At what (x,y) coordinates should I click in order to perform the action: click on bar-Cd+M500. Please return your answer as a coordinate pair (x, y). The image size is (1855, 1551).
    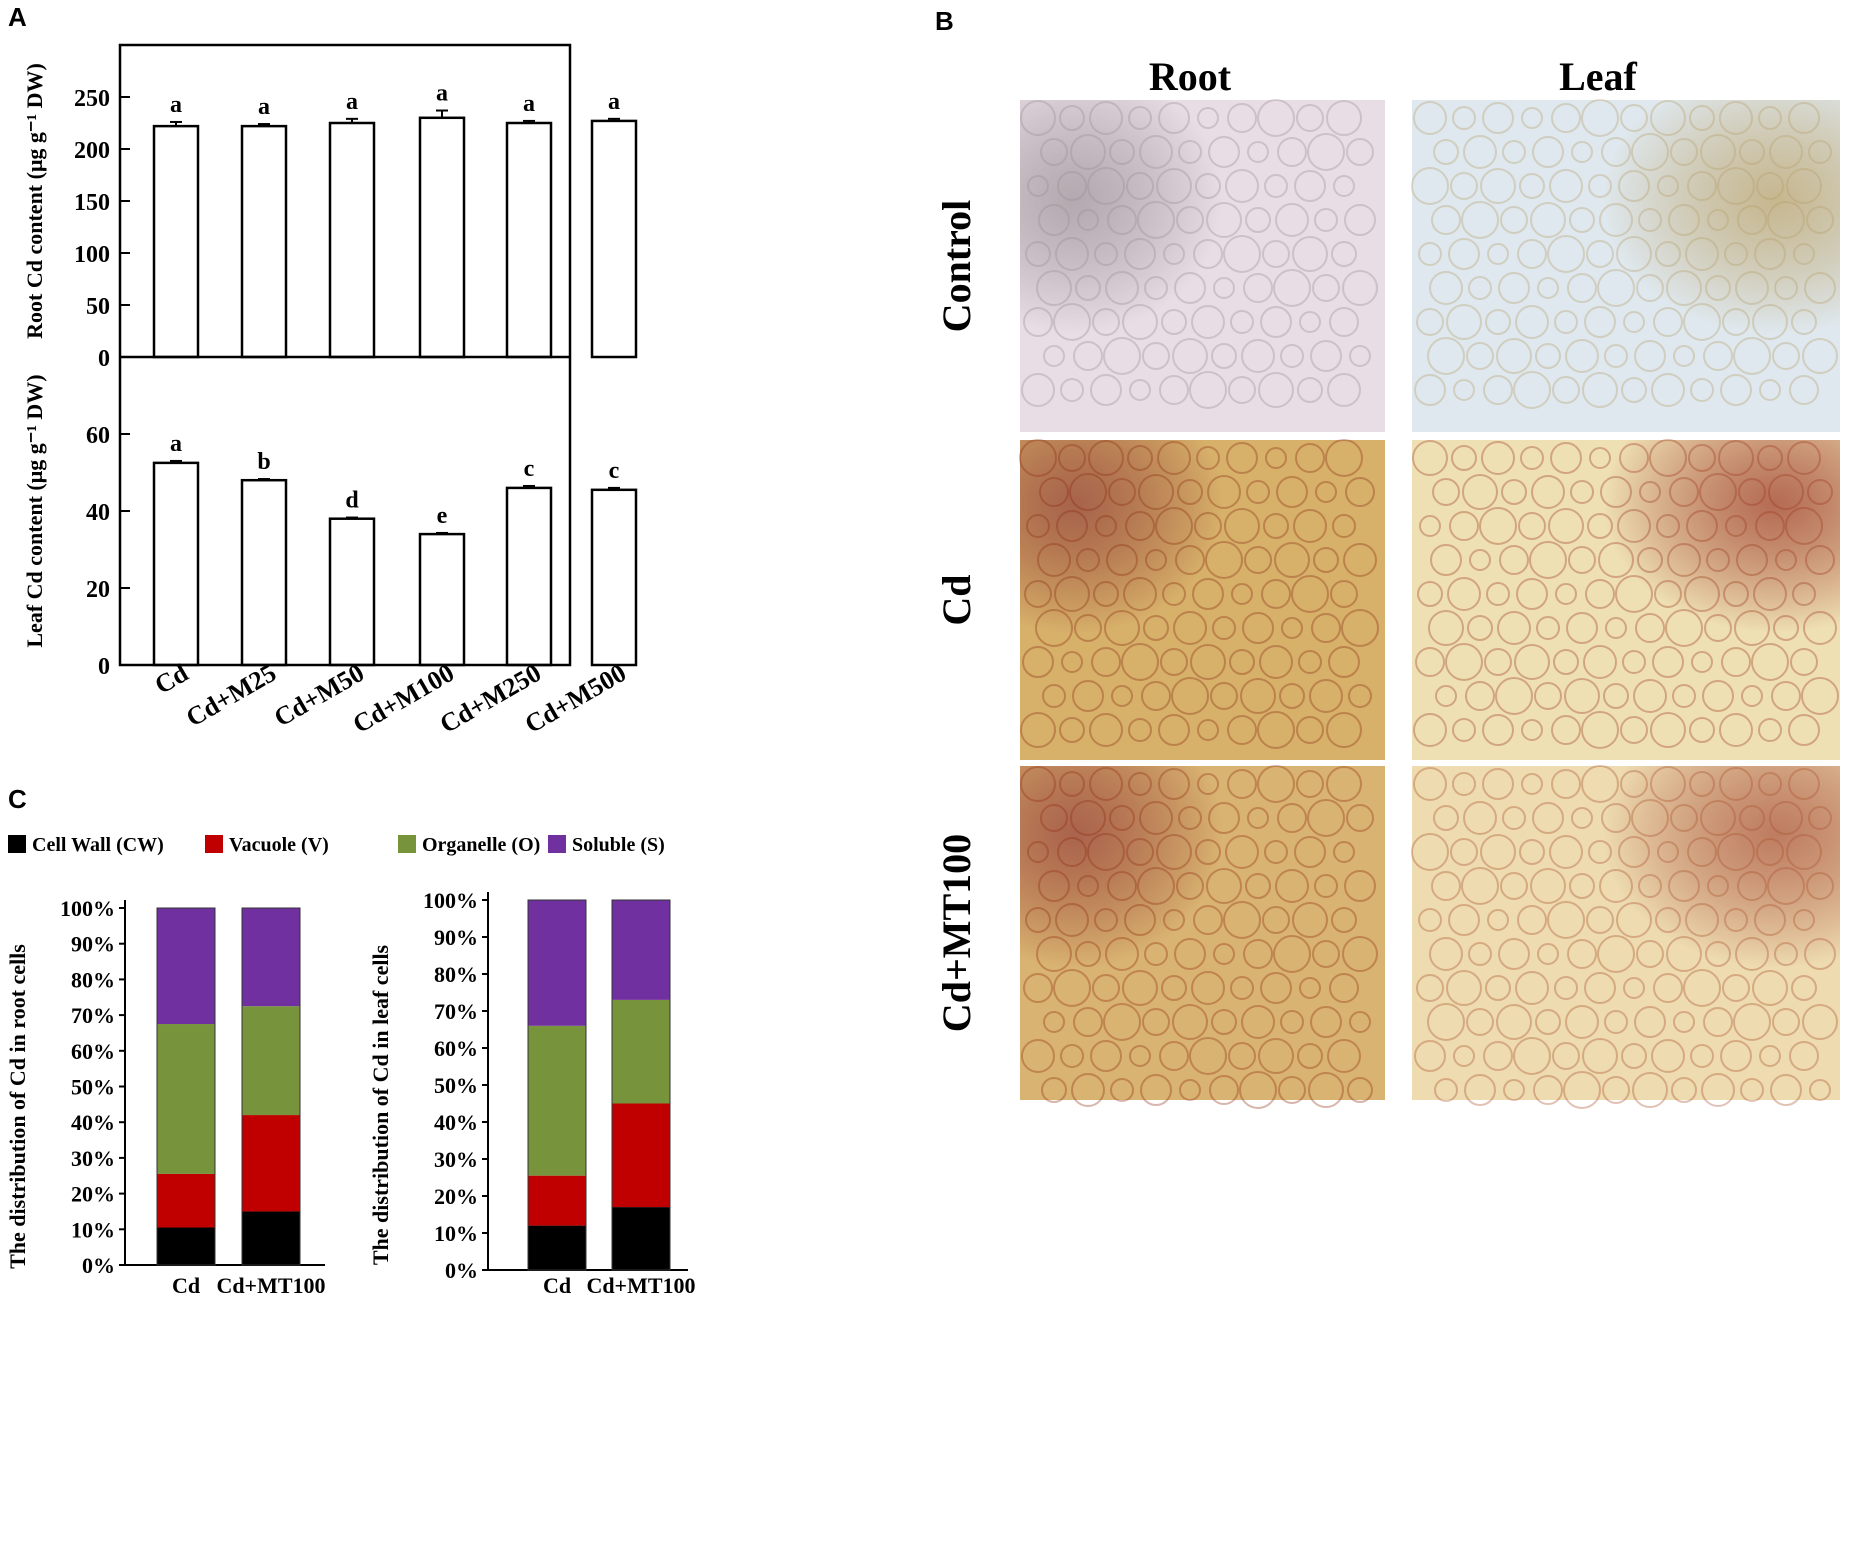
    Looking at the image, I should click on (614, 239).